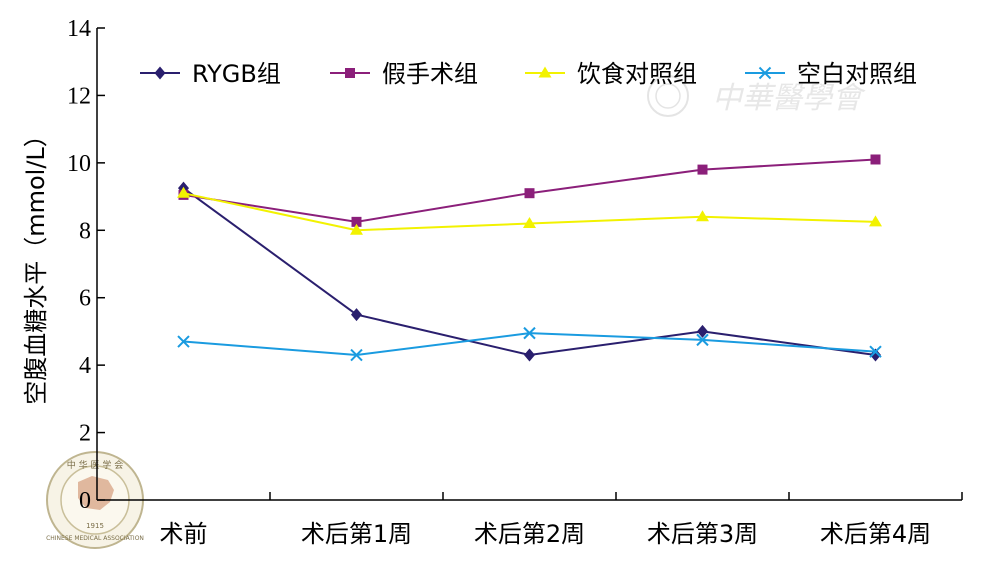 Image resolution: width=981 pixels, height=566 pixels. I want to click on y-axis-ticks: 0 2 4 6 8 10 12 14, so click(86, 265).